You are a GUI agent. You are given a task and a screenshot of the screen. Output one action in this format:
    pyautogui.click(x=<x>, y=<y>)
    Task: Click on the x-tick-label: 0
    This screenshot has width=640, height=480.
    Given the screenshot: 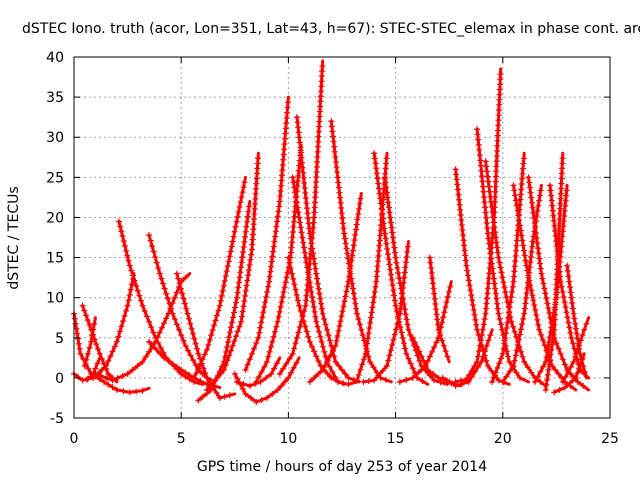 What is the action you would take?
    pyautogui.click(x=74, y=439)
    